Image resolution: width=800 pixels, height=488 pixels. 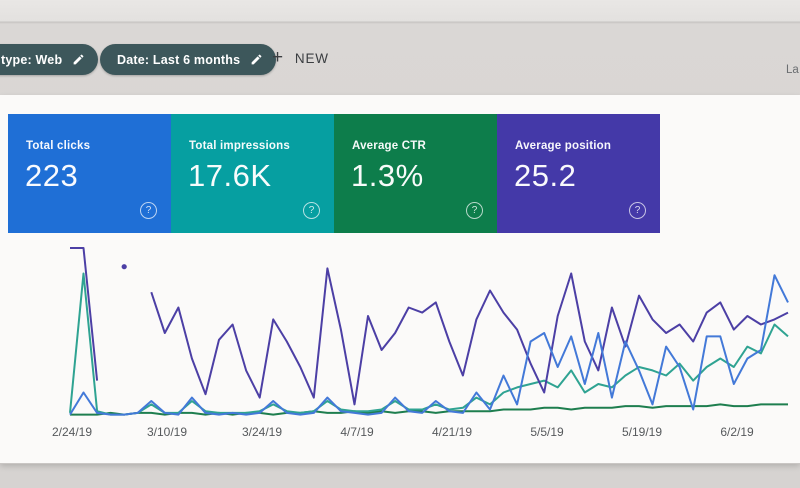 I want to click on search-type-filter-label: type: Web, so click(x=32, y=59).